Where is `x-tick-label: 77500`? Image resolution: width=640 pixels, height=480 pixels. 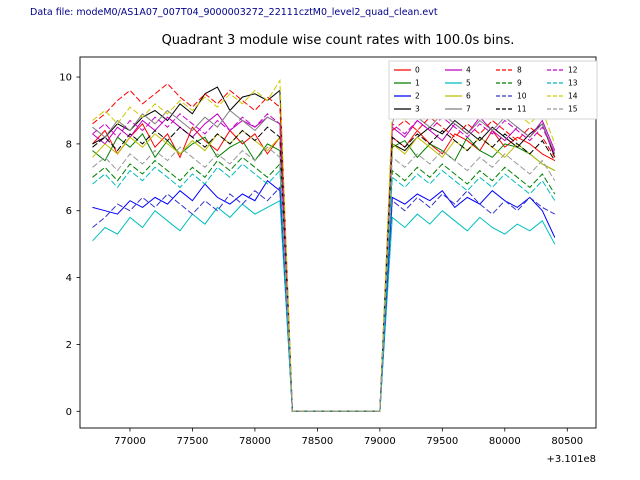 x-tick-label: 77500 is located at coordinates (193, 441).